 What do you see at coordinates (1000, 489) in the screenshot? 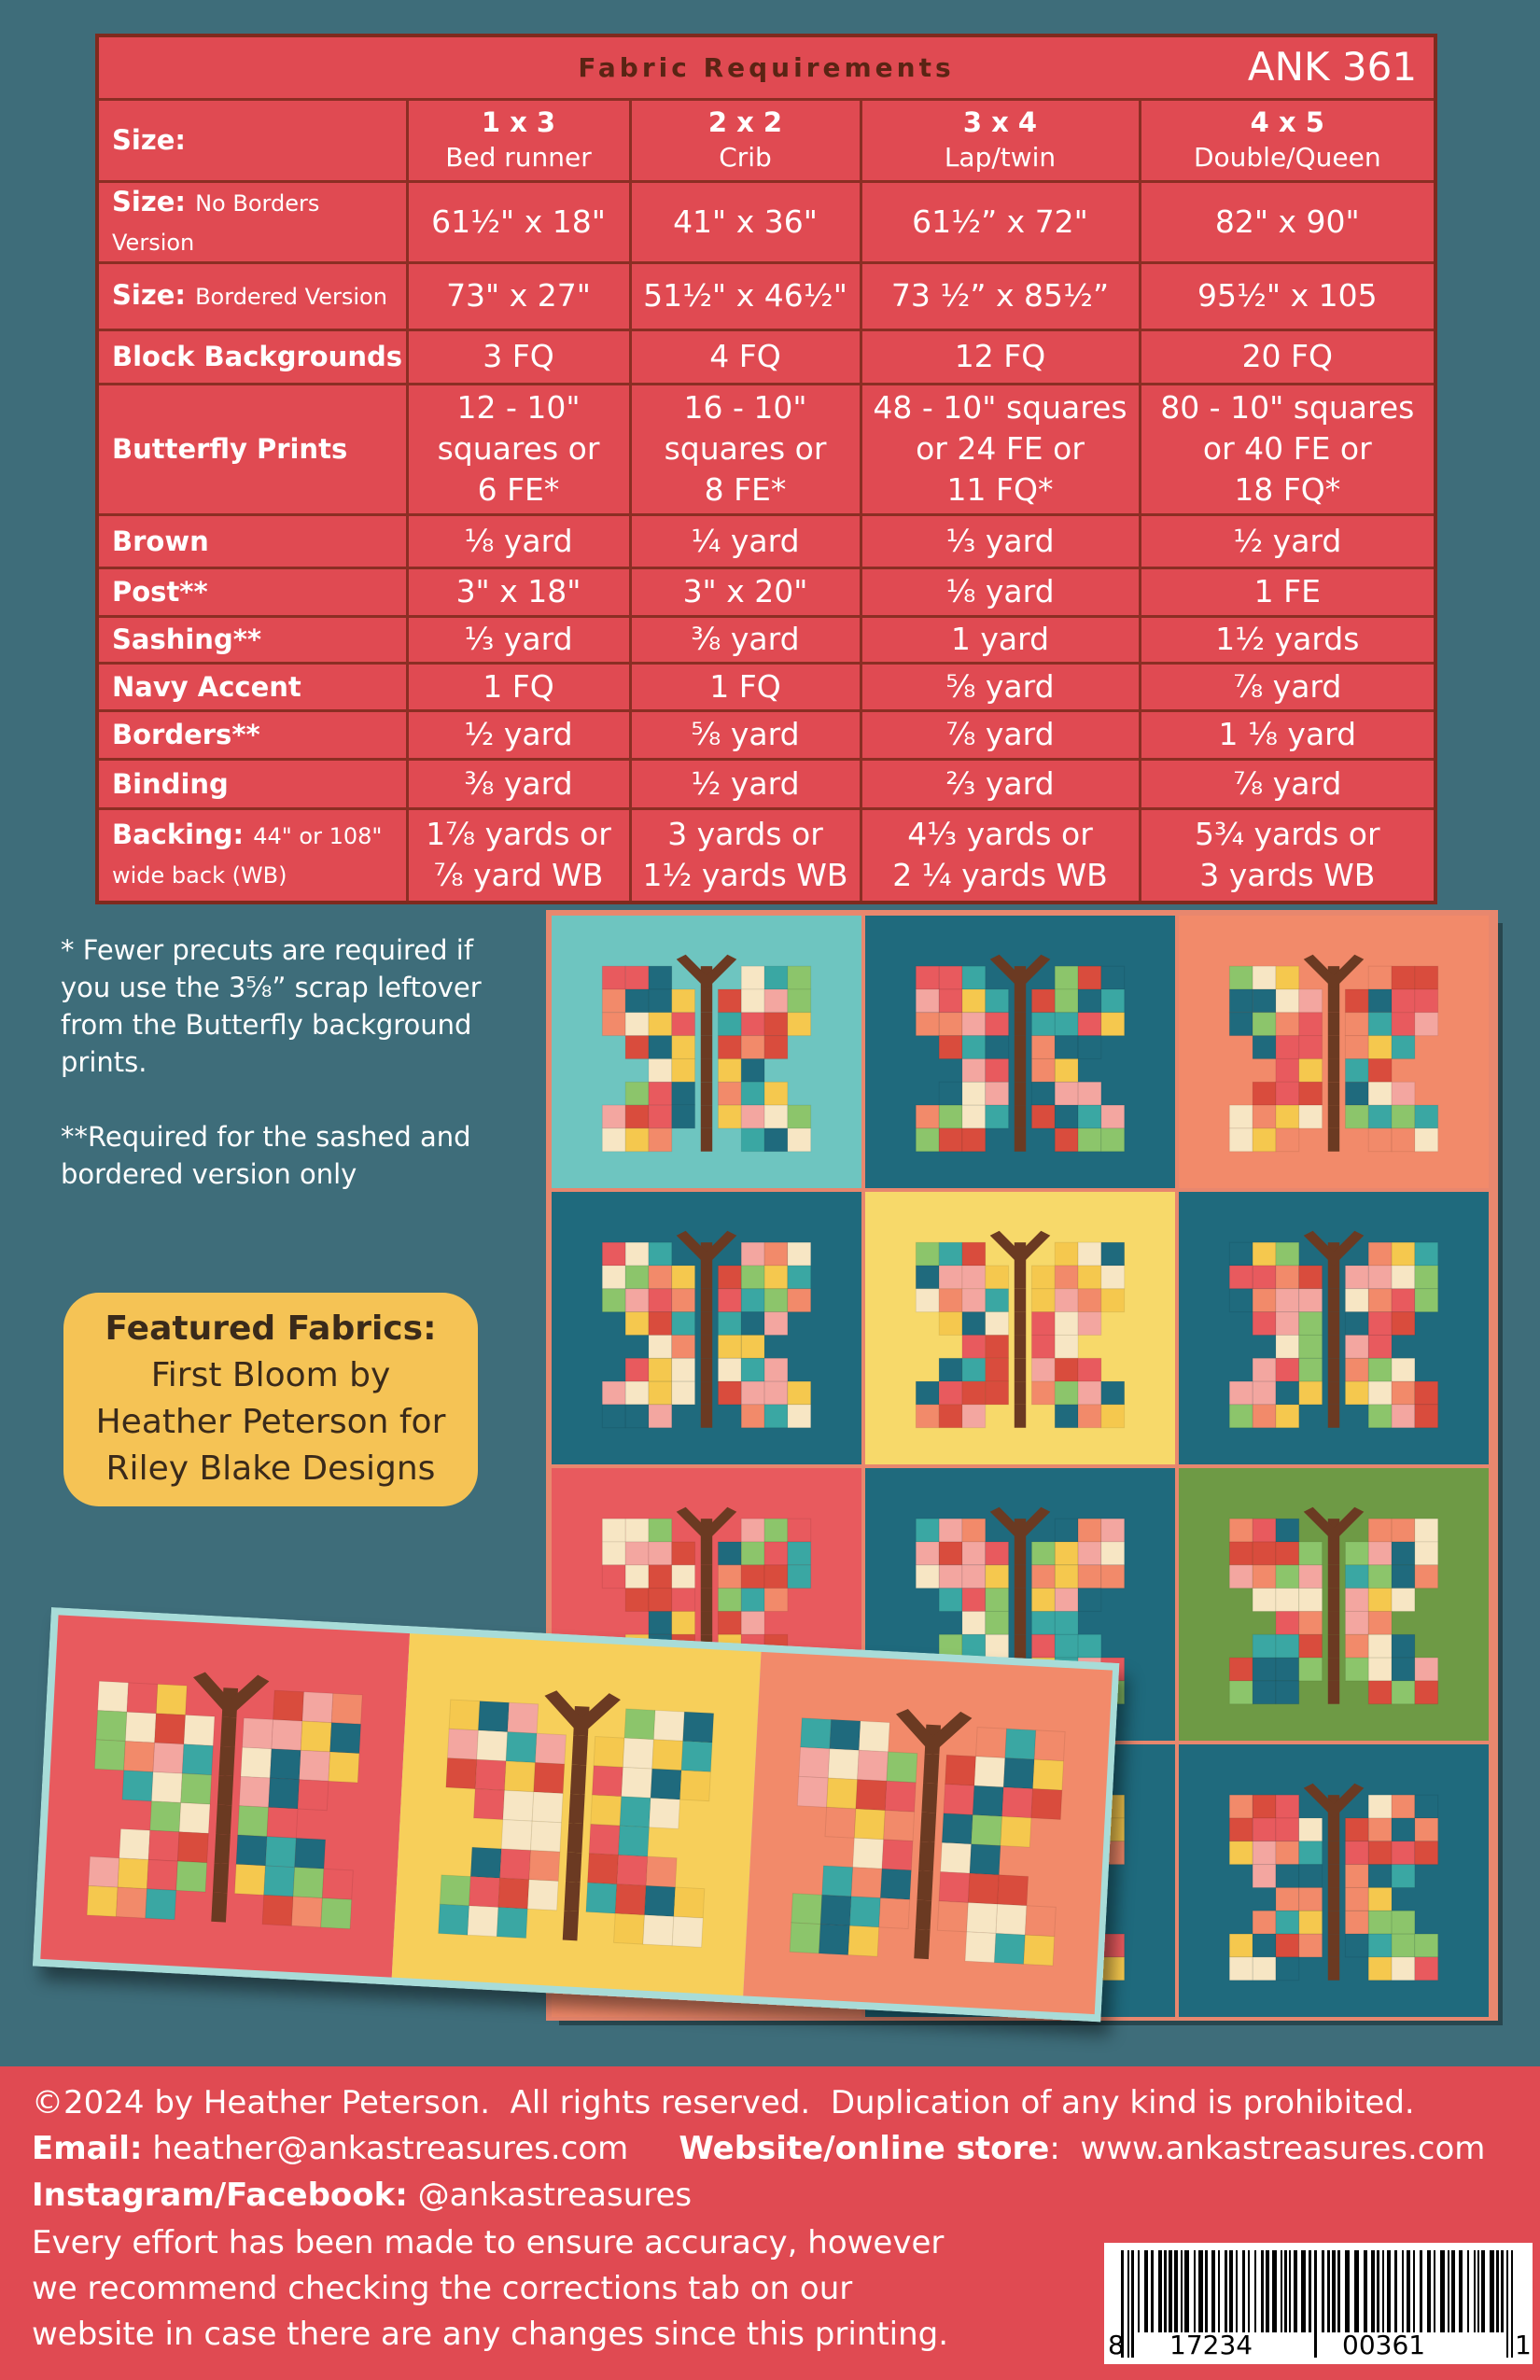
I see `cell-text: 11 FQ*` at bounding box center [1000, 489].